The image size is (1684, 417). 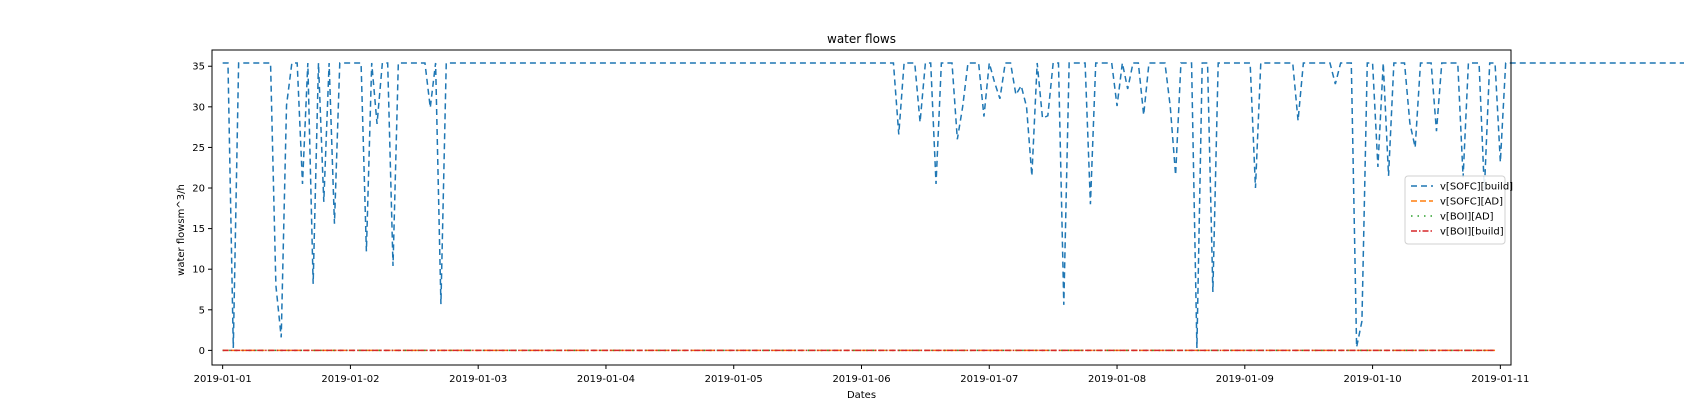 I want to click on x-tick-label: 2019-01-11, so click(x=1500, y=379).